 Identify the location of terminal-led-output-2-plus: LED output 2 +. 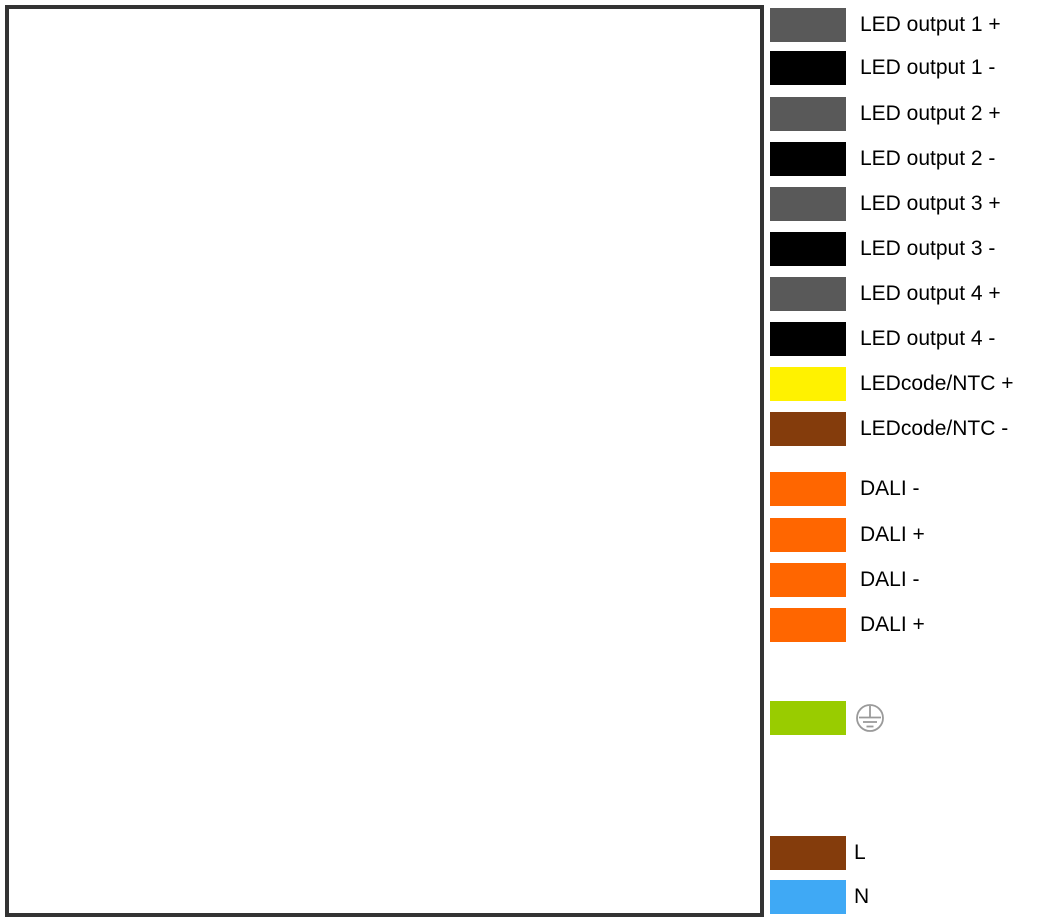
(885, 114).